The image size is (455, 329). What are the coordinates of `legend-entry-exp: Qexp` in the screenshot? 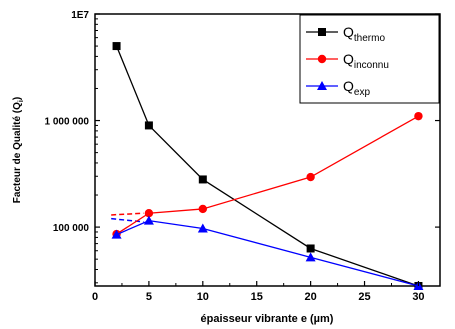 It's located at (338, 88).